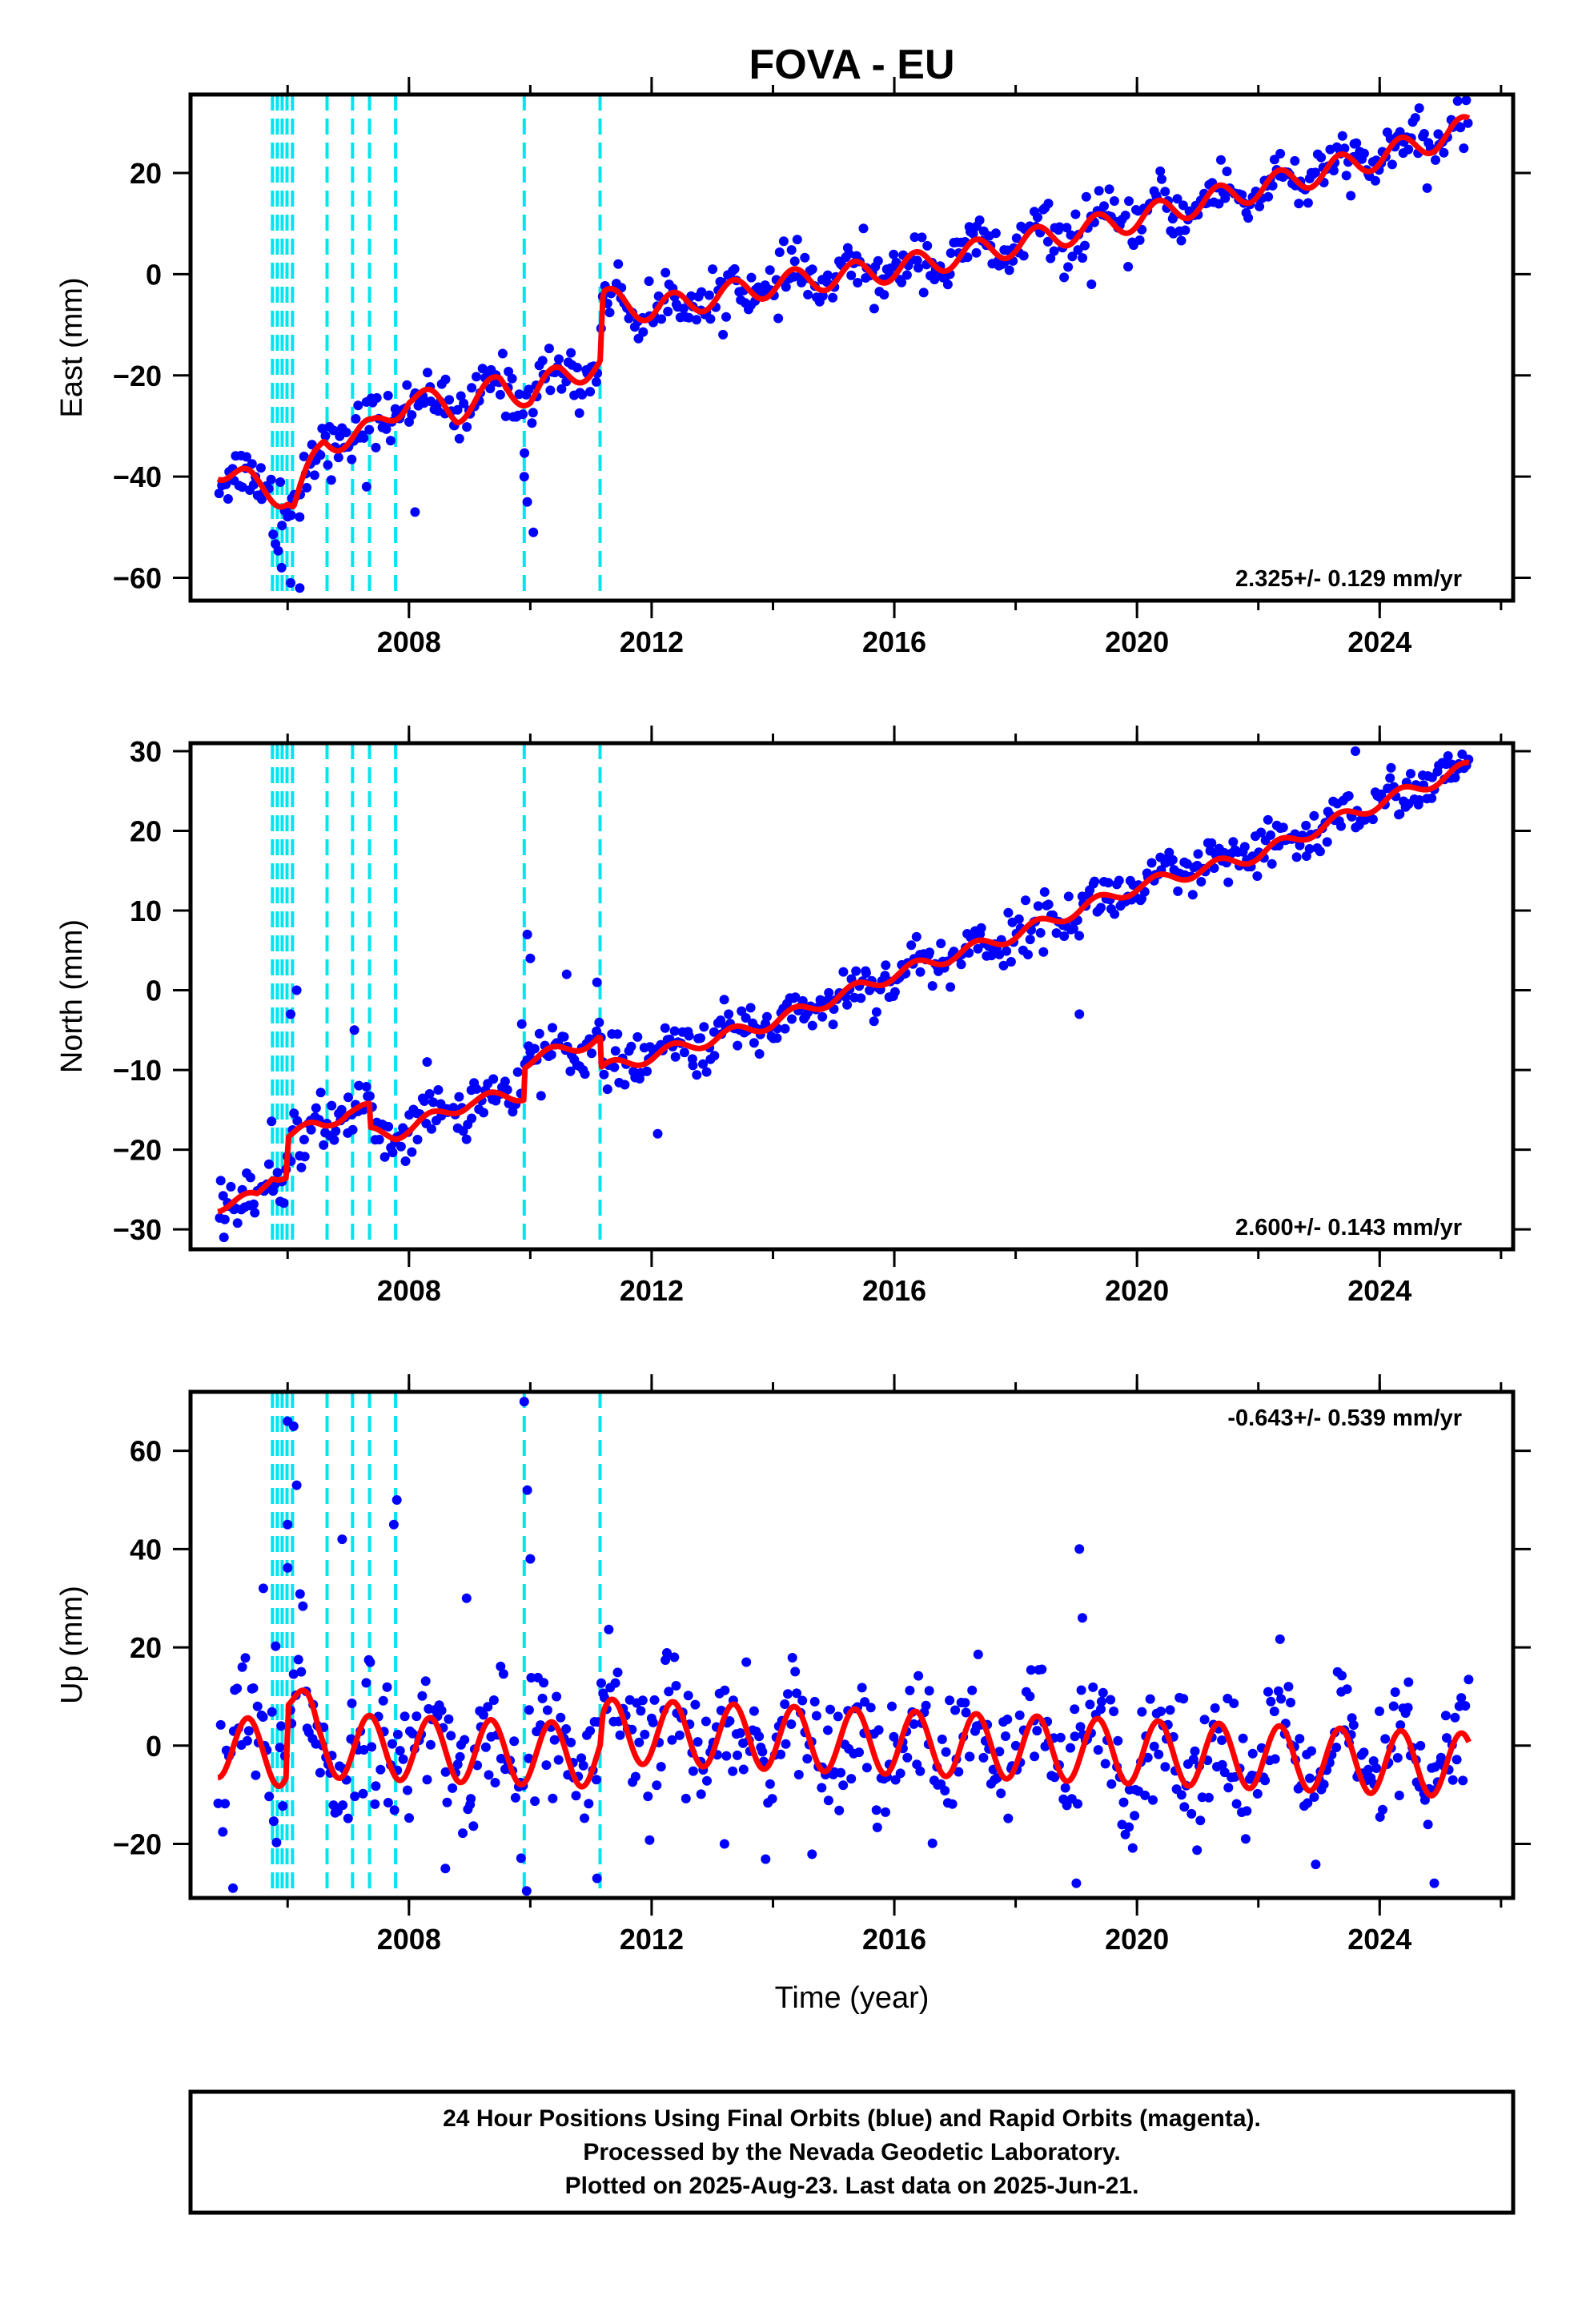 The height and width of the screenshot is (2324, 1582). I want to click on y-axis-label: North (mm), so click(72, 996).